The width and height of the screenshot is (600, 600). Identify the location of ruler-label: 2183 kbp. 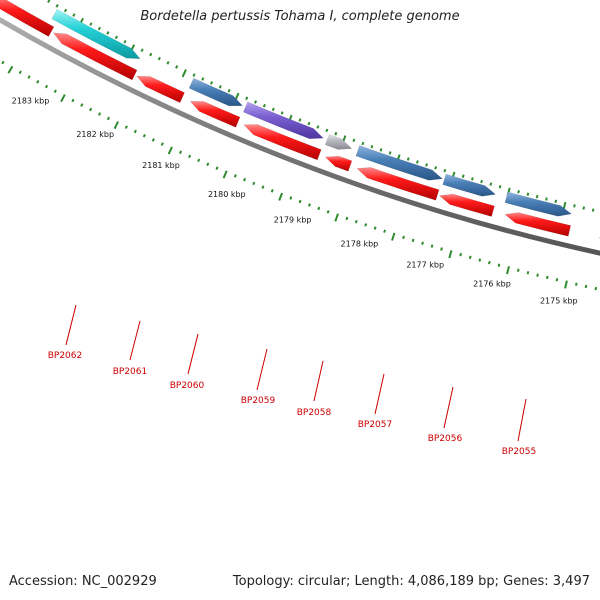
(31, 101).